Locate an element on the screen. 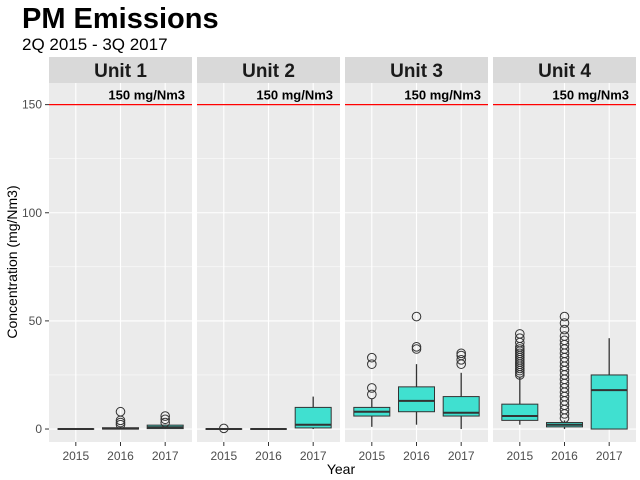 The image size is (640, 480). facet-label: Unit 3 is located at coordinates (416, 71).